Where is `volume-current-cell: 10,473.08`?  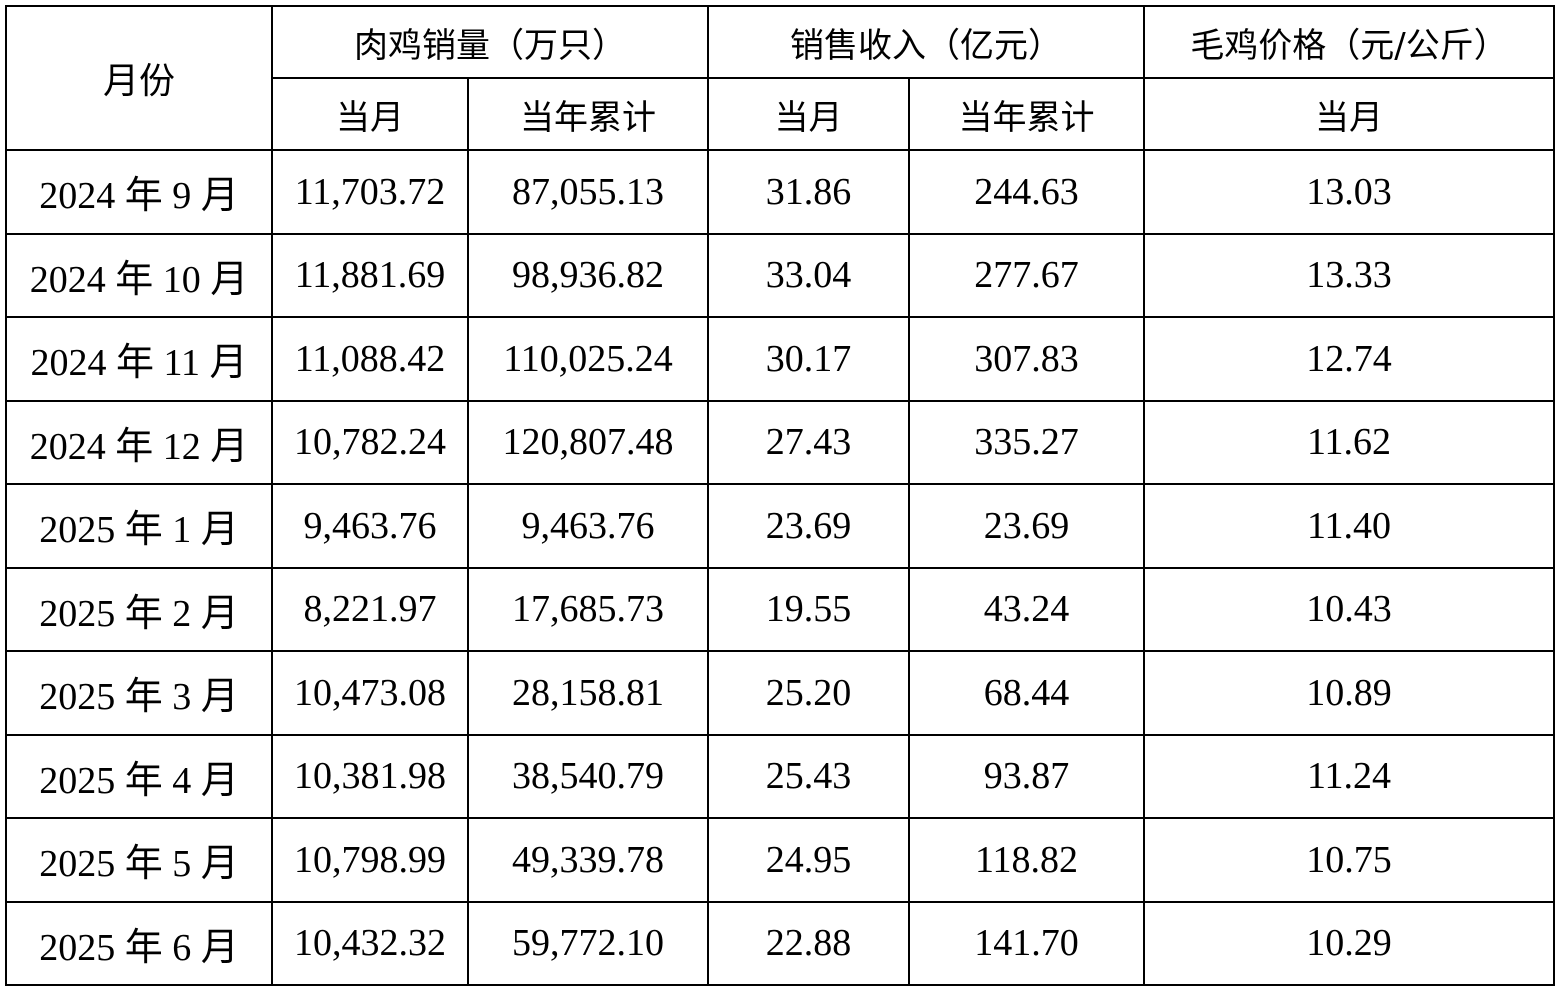 volume-current-cell: 10,473.08 is located at coordinates (370, 693).